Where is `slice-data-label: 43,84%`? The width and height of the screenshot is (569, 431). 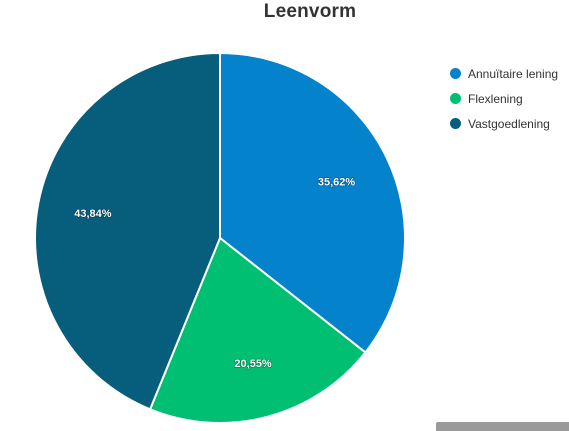 slice-data-label: 43,84% is located at coordinates (93, 214).